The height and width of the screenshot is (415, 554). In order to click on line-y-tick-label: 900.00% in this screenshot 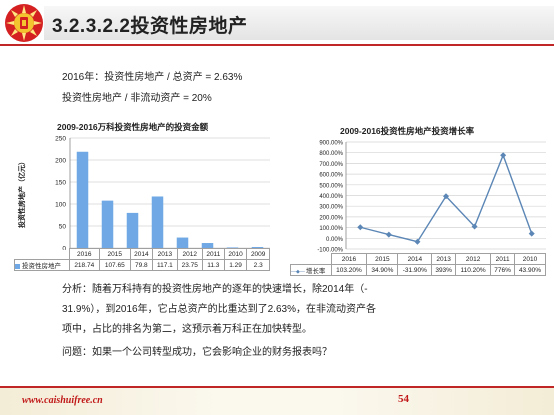, I will do `click(331, 144)`.